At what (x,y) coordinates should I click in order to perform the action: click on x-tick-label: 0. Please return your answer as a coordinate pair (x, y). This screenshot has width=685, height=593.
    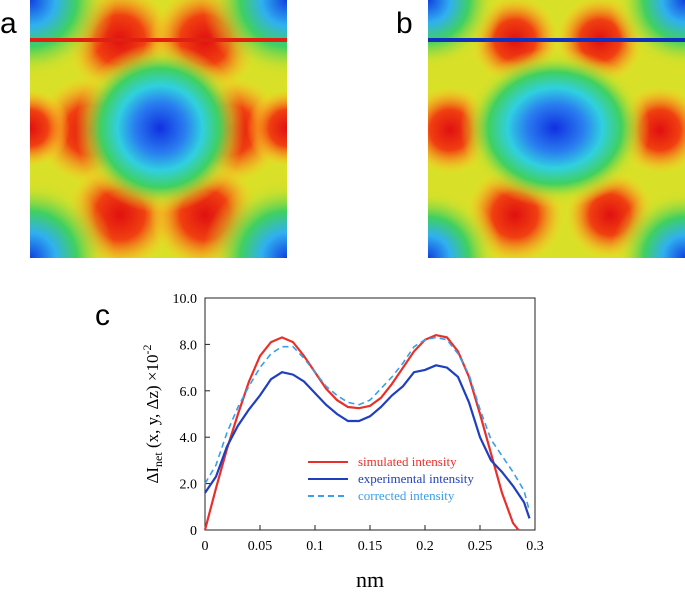
    Looking at the image, I should click on (205, 546).